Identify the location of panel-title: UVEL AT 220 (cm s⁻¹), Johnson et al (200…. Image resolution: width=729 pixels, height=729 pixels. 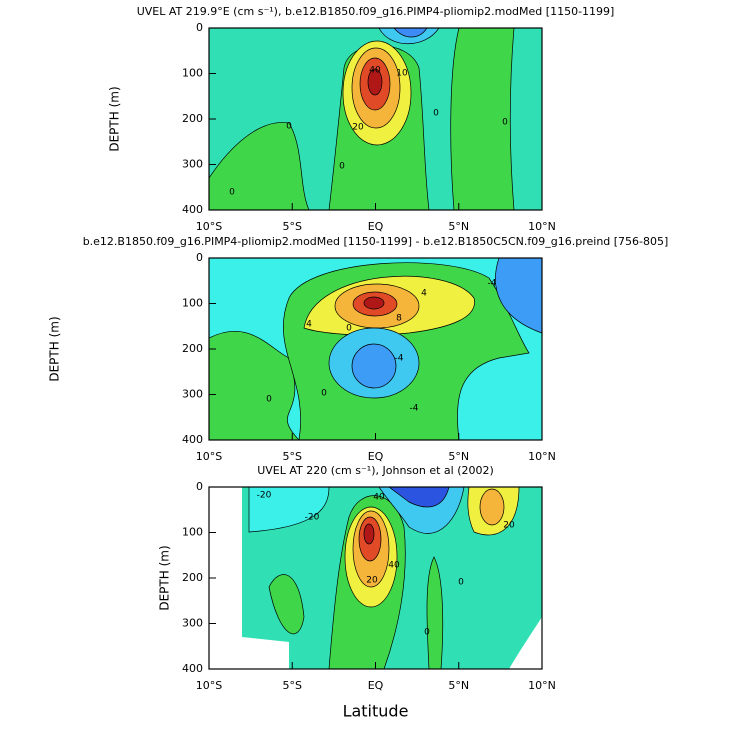
(375, 470).